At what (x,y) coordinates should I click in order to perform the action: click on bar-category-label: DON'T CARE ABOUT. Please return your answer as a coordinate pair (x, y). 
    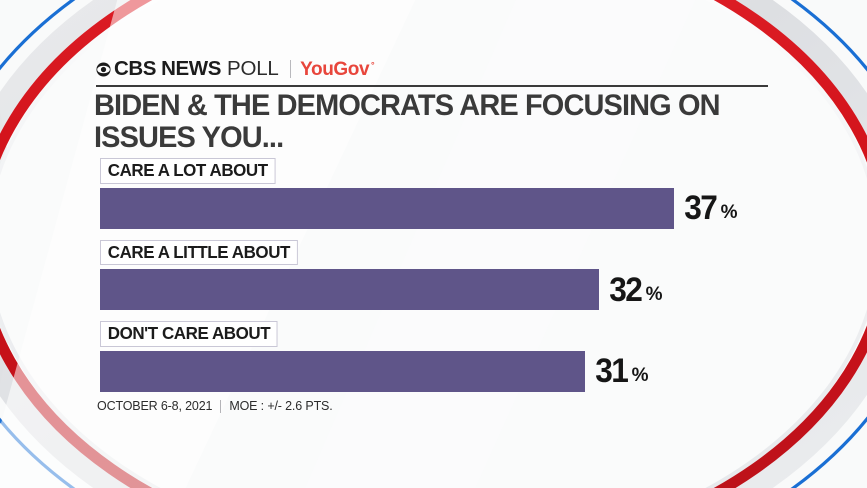
    Looking at the image, I should click on (189, 334).